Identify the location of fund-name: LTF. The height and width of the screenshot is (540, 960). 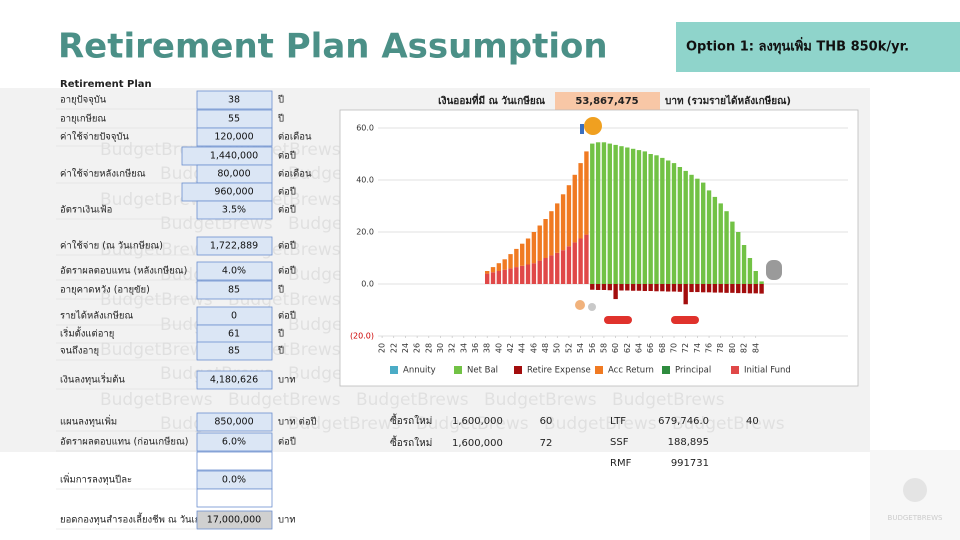
(618, 421).